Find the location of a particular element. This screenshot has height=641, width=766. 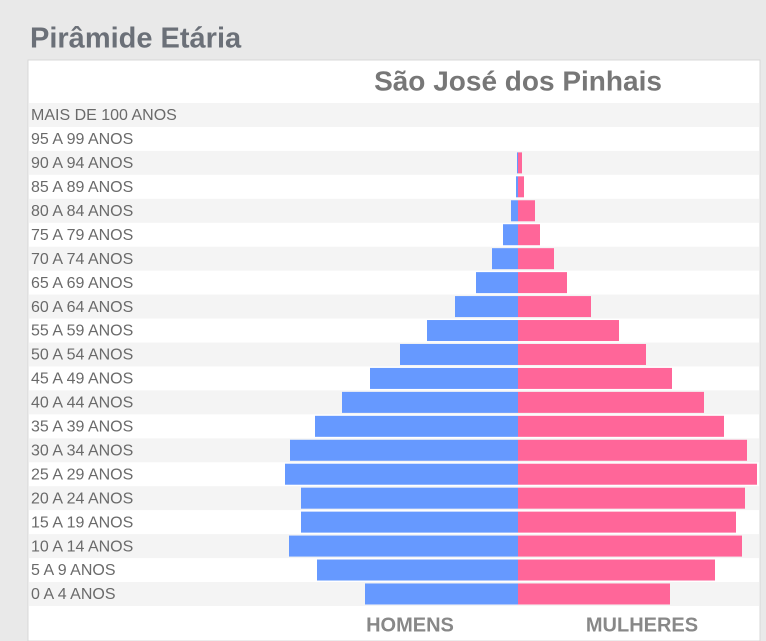

y-tick-label: 0 A 4 ANOS is located at coordinates (73, 594).